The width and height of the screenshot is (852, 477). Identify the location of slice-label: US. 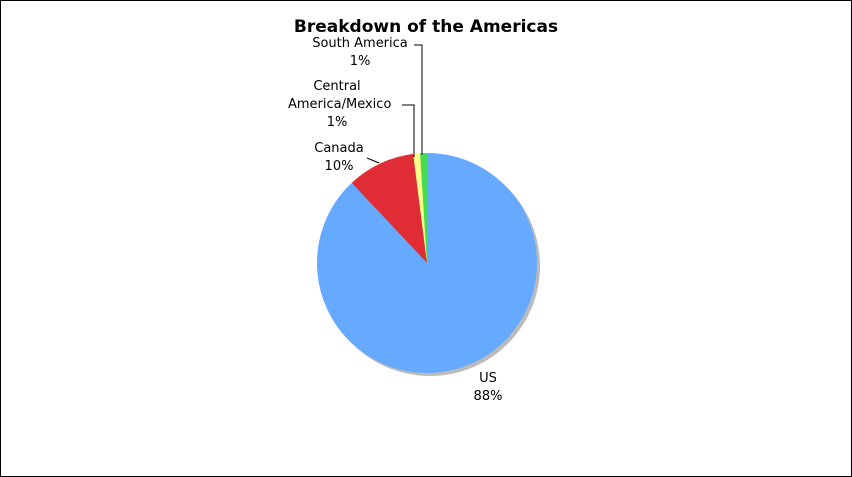
(488, 378).